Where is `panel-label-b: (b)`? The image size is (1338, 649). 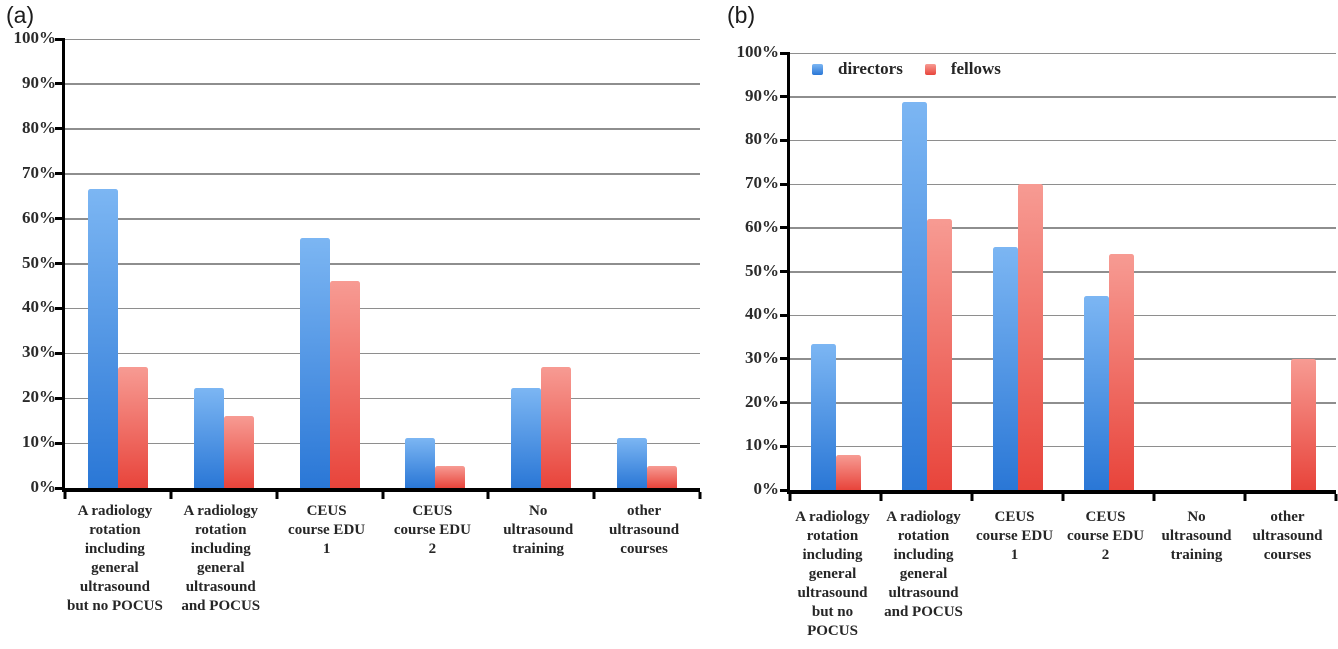
panel-label-b: (b) is located at coordinates (741, 15).